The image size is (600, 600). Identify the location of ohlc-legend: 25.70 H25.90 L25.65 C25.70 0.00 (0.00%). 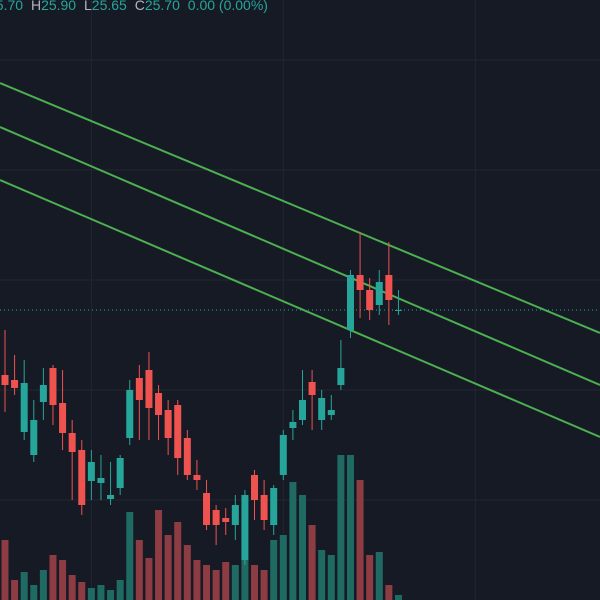
(134, 6).